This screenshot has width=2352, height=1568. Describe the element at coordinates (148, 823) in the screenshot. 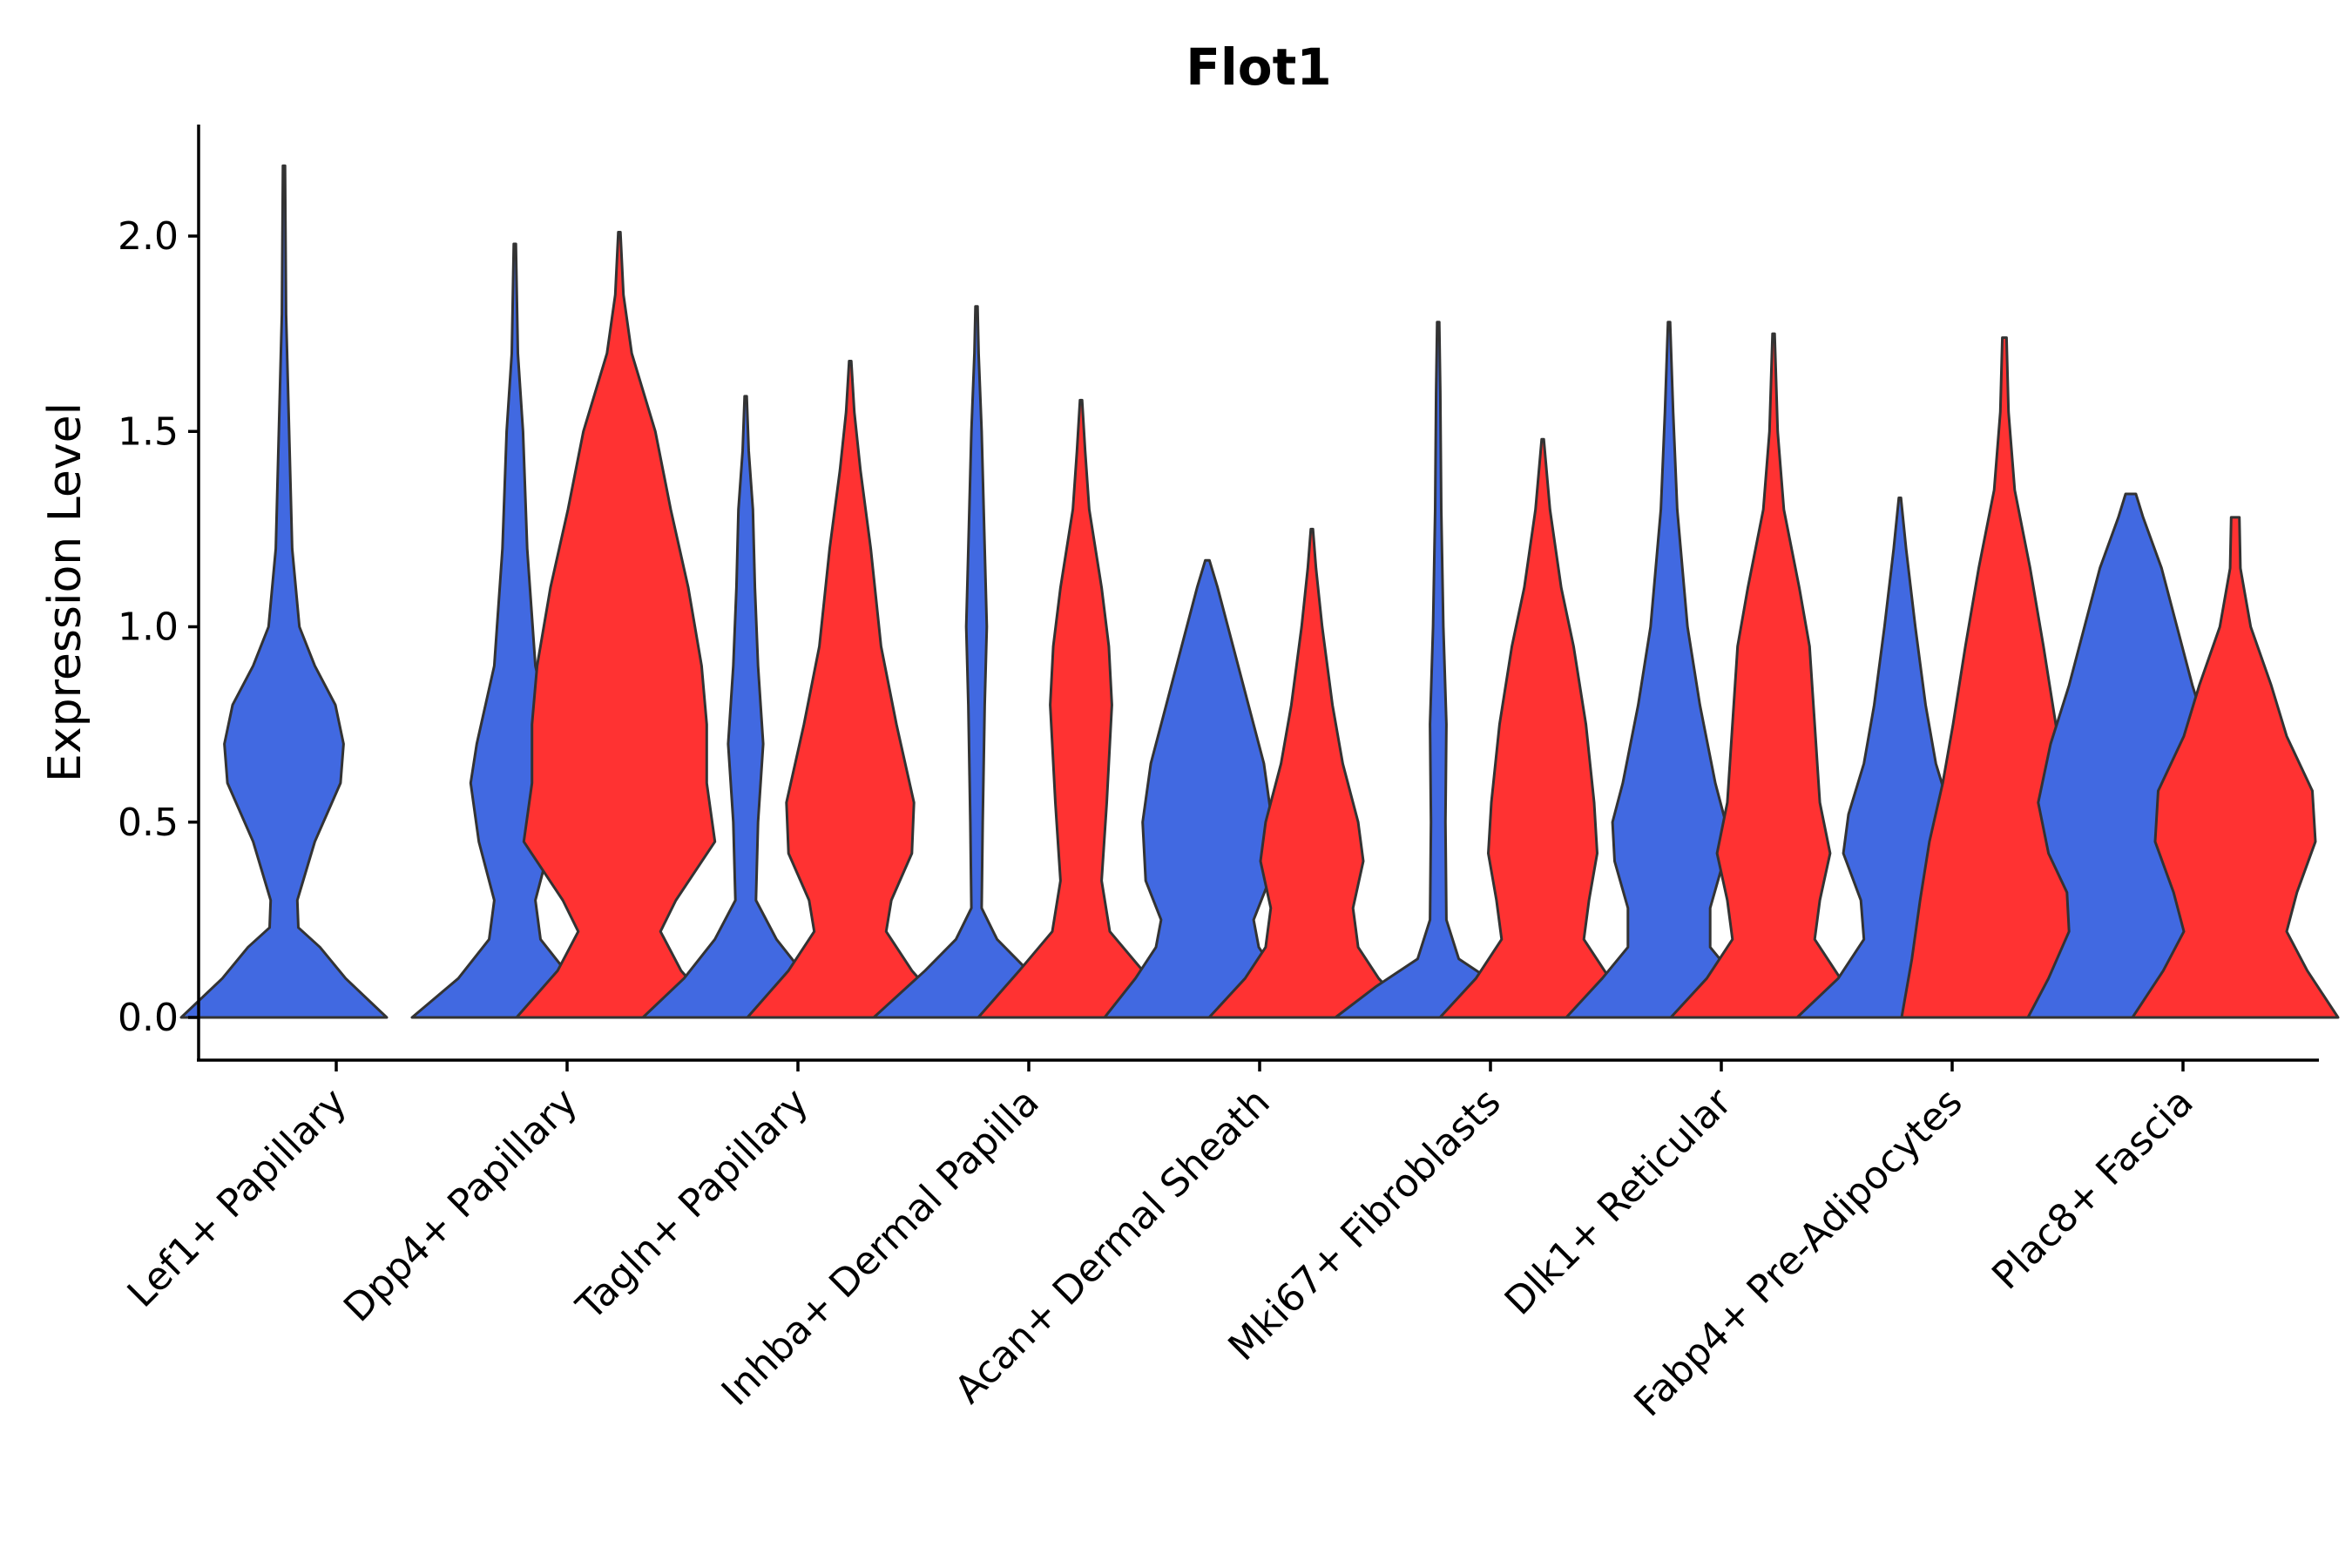

I see `y-tick-label: 0.5` at that location.